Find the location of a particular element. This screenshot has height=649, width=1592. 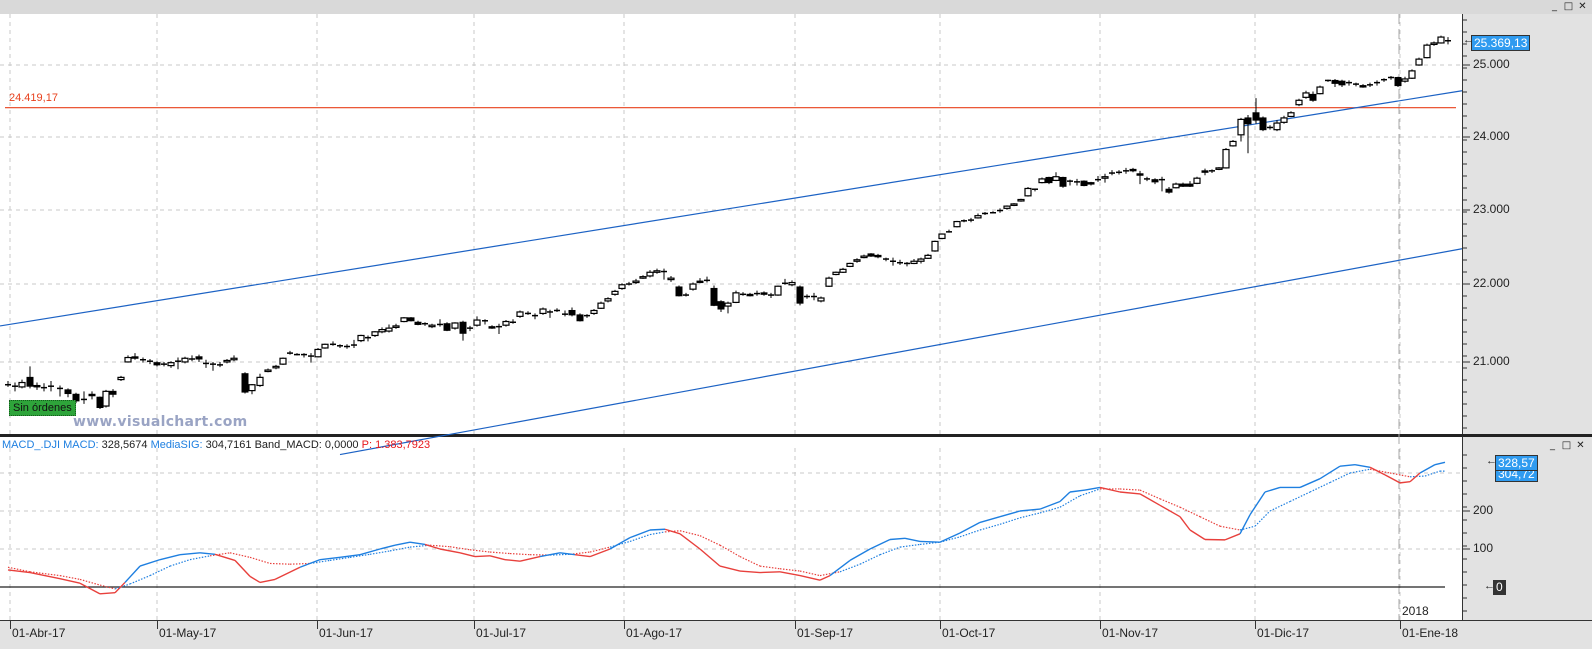

date-label: 01-Sep-17 is located at coordinates (825, 633).